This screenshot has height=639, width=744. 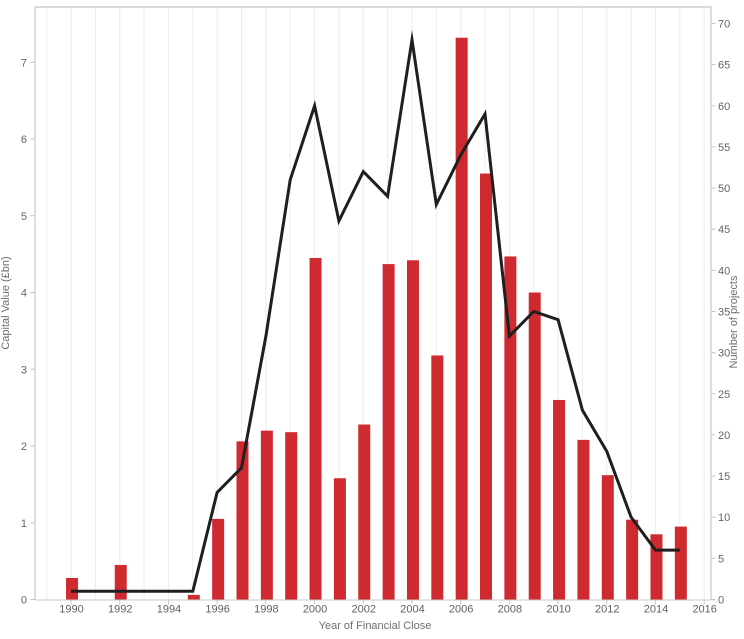 What do you see at coordinates (724, 107) in the screenshot?
I see `right-tick-label-60: 60` at bounding box center [724, 107].